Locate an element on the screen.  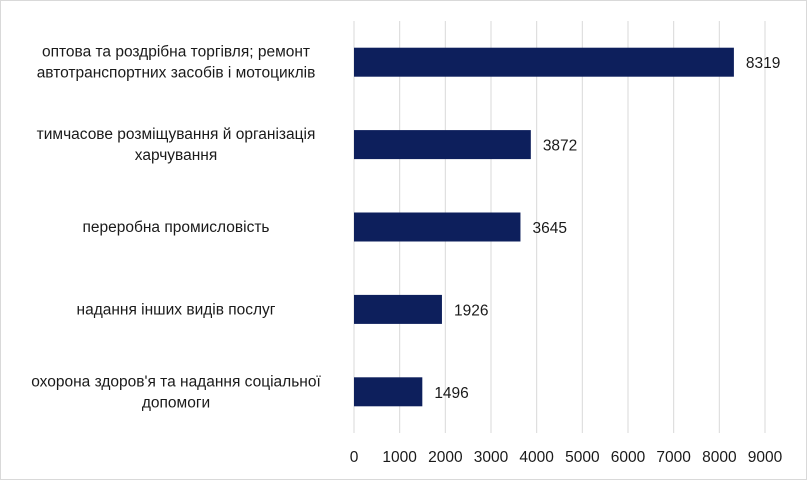
category-label-line: надання інших видів послуг is located at coordinates (176, 309).